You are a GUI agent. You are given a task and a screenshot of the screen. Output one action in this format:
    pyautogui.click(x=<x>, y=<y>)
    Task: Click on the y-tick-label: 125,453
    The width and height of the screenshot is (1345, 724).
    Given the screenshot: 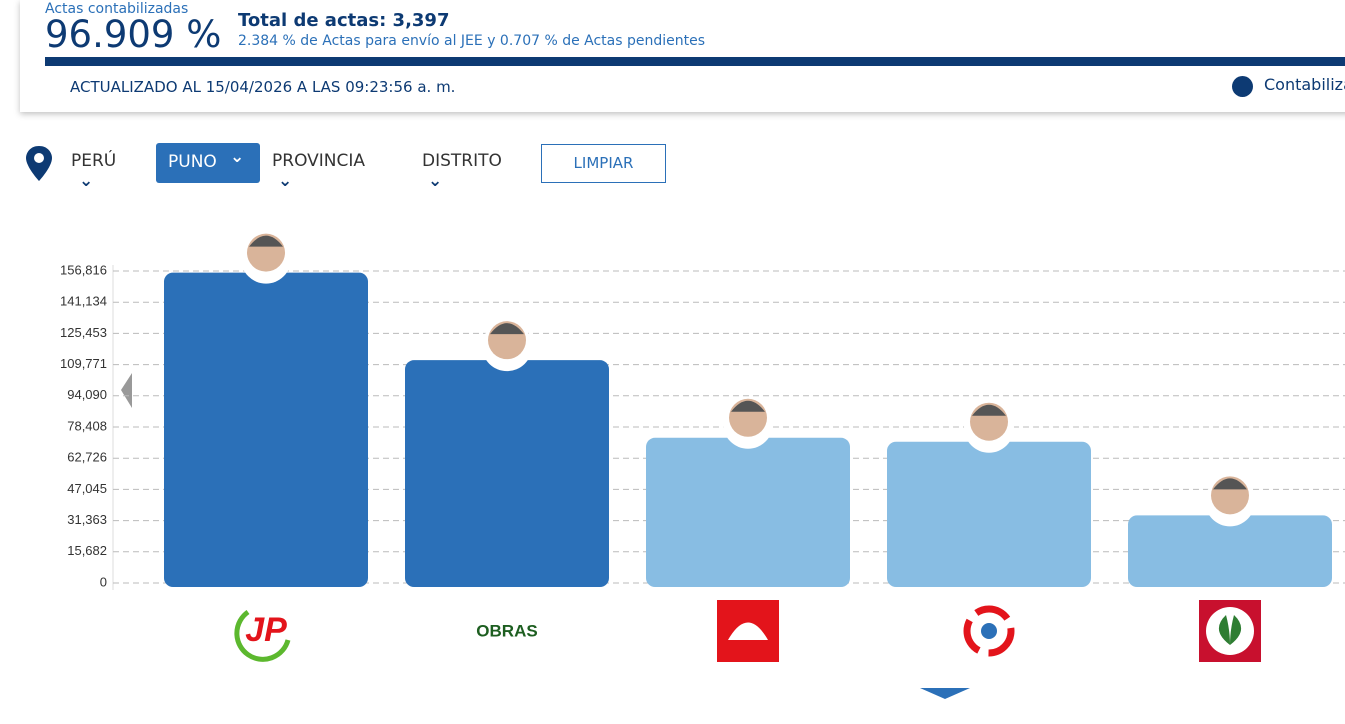 What is the action you would take?
    pyautogui.click(x=83, y=332)
    